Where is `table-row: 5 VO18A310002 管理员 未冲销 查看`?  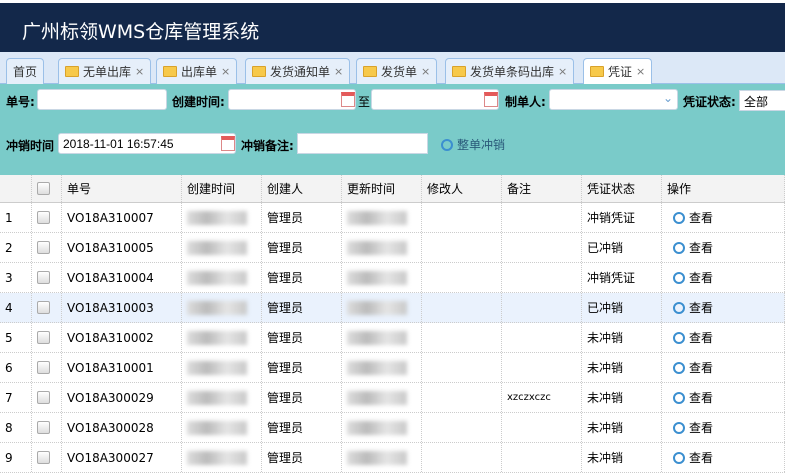
table-row: 5 VO18A310002 管理员 未冲销 查看 is located at coordinates (392, 338).